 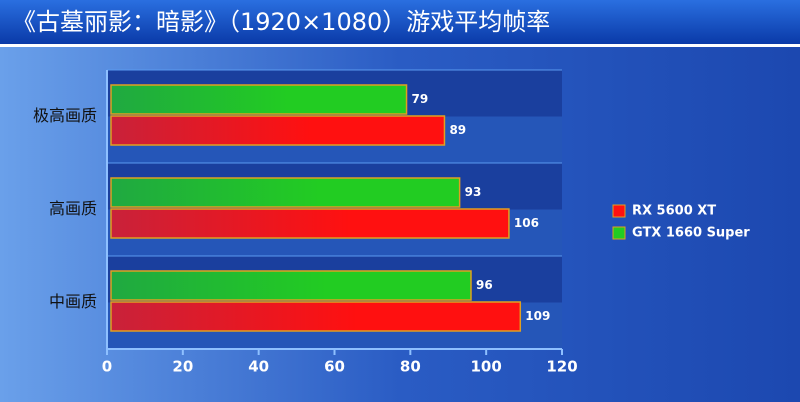 I want to click on legend-label: GTX 1660 Super, so click(x=691, y=233).